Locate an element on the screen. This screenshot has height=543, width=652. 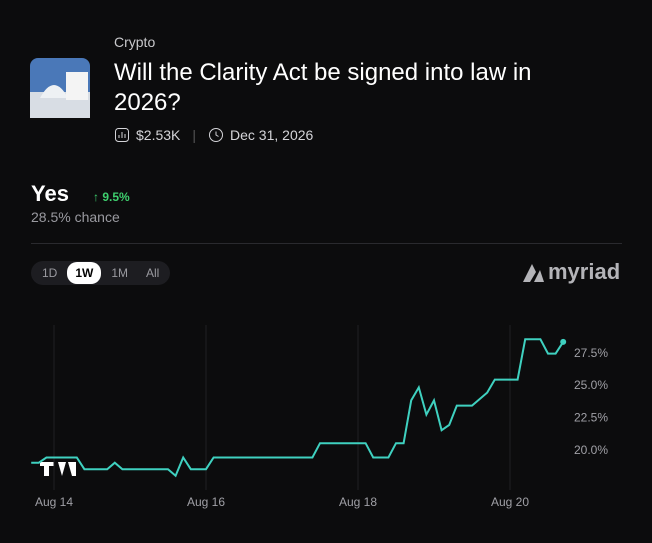
outcome-change: ↑ 9.5% is located at coordinates (111, 197).